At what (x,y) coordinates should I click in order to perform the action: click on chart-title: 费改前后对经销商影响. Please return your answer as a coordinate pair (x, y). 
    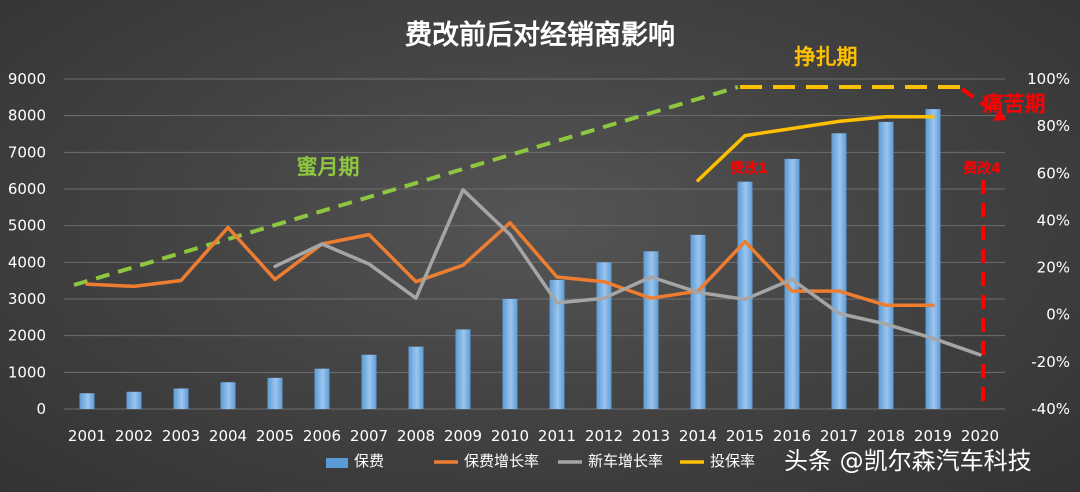
    Looking at the image, I should click on (540, 35).